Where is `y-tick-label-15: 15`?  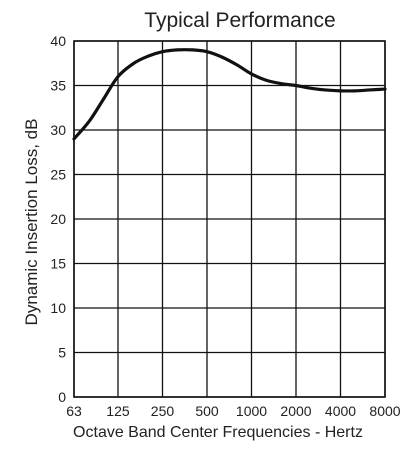
y-tick-label-15: 15 is located at coordinates (58, 264).